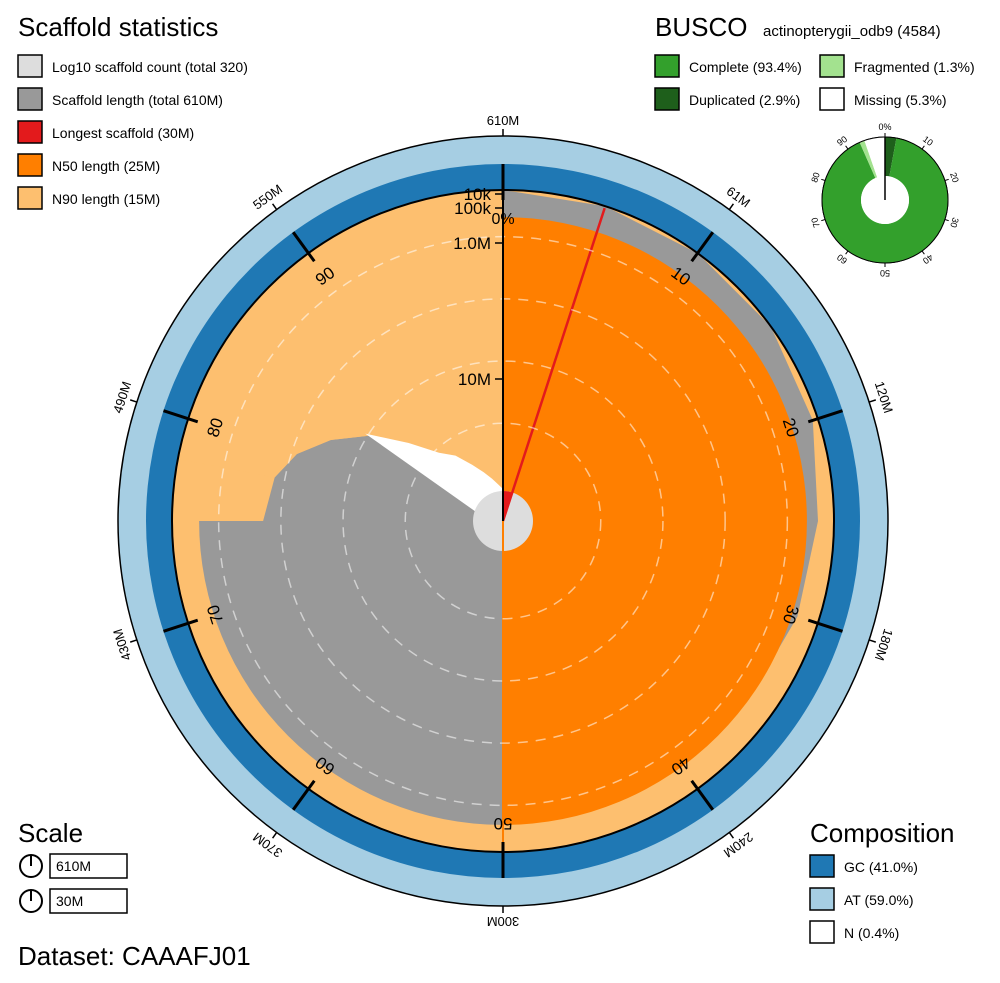 The height and width of the screenshot is (983, 1000). Describe the element at coordinates (73, 866) in the screenshot. I see `scale-label-0: 610M` at that location.